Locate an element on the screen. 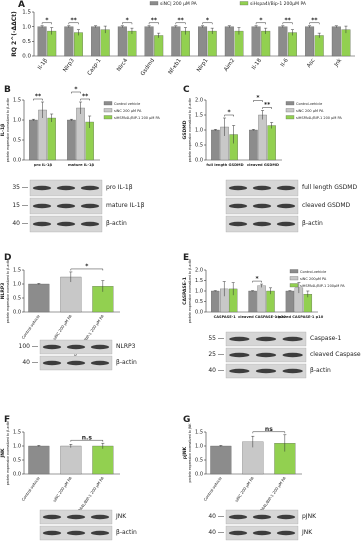  y-axis-label: protein expression normalized to β-actin is located at coordinates (8, 453).